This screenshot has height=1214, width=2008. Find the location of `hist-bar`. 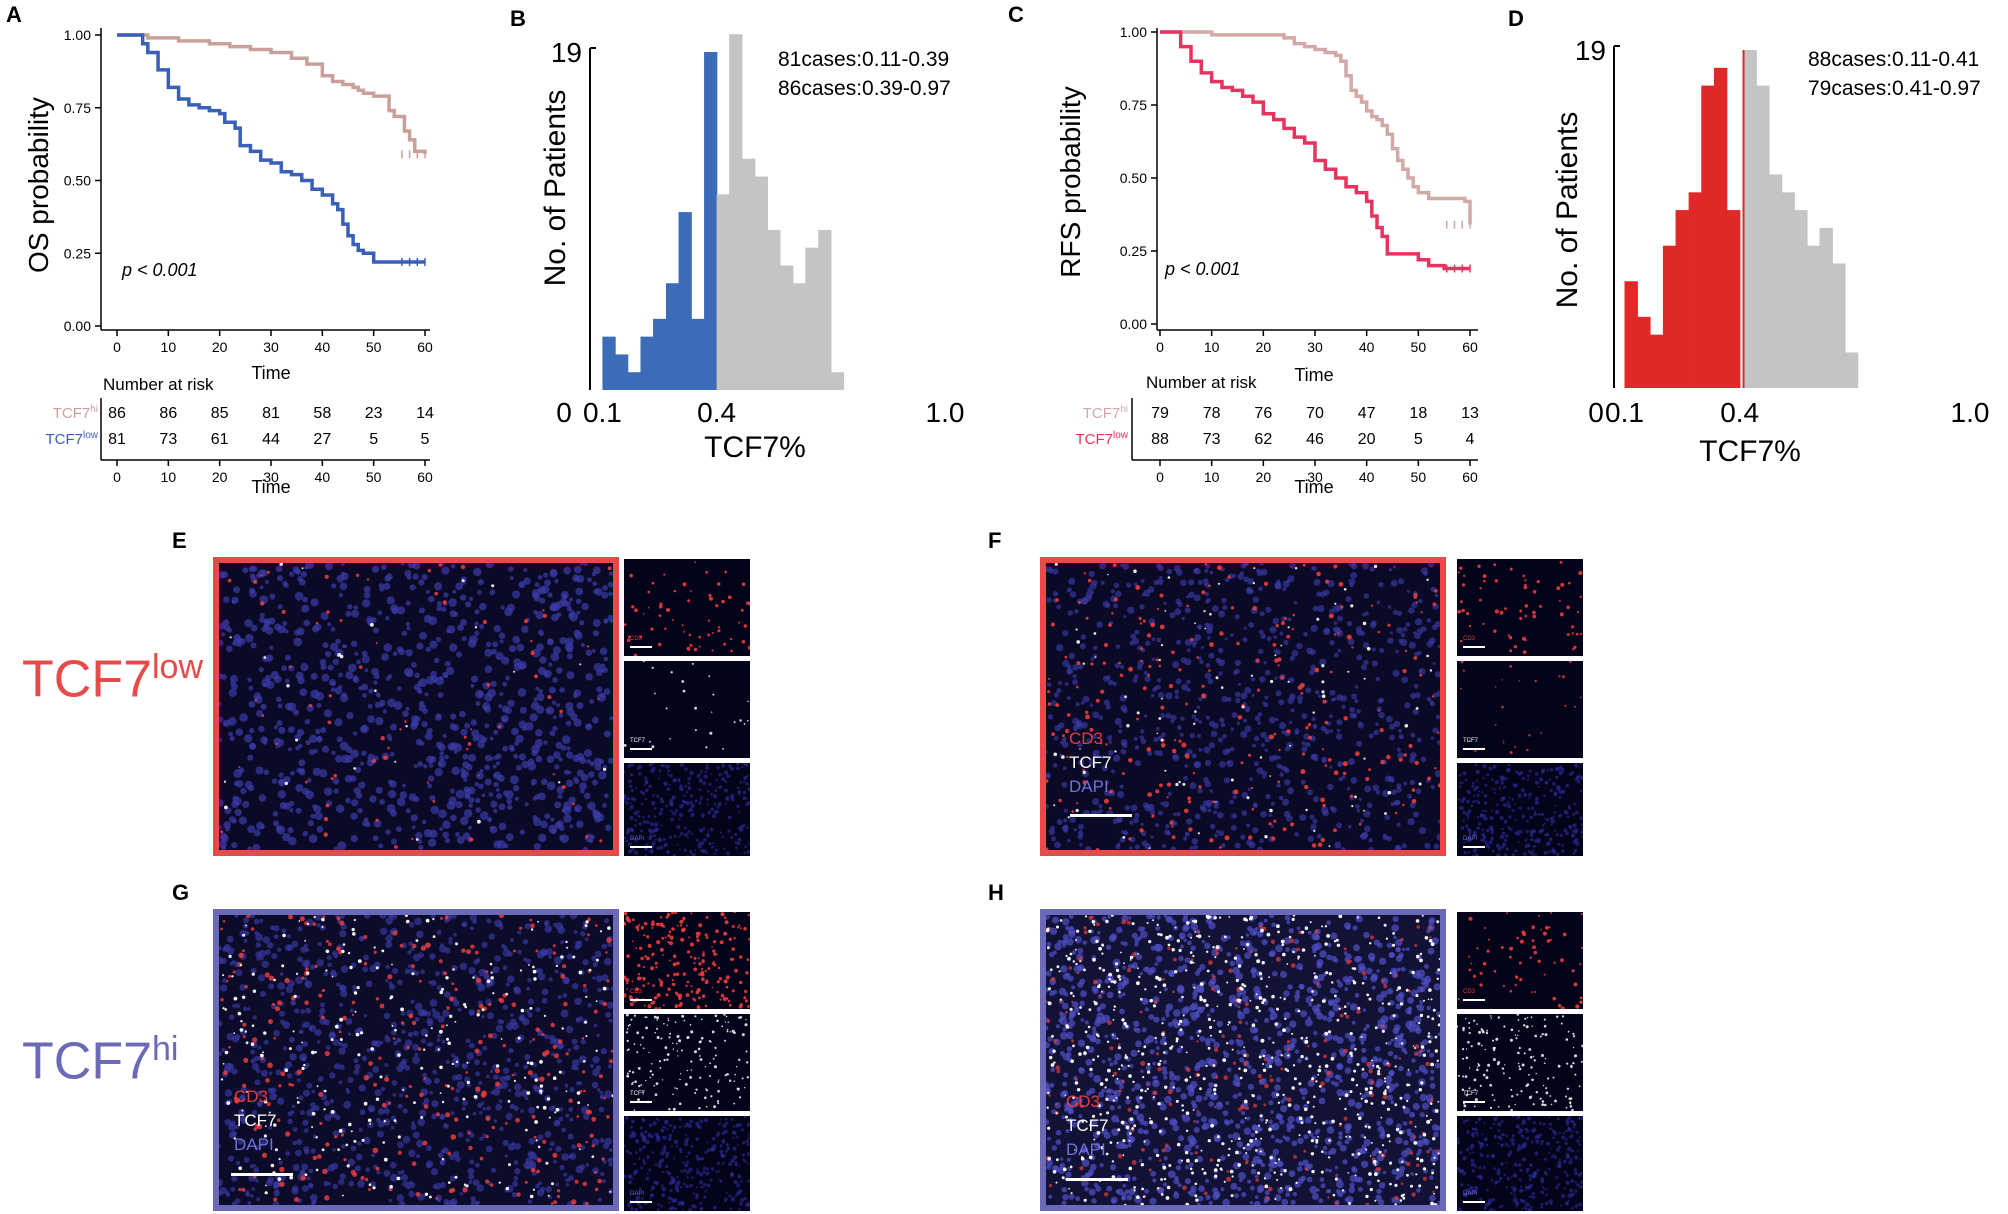

hist-bar is located at coordinates (1657, 361).